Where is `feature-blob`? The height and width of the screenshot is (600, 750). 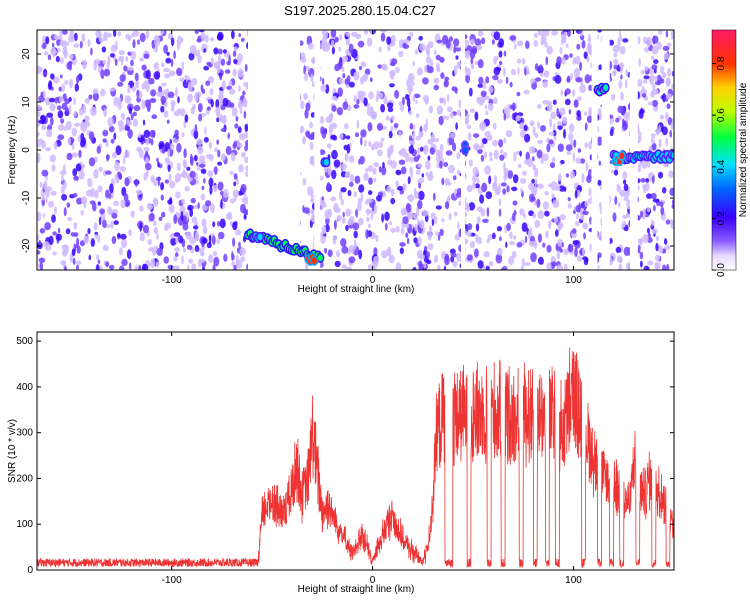
feature-blob is located at coordinates (672, 155).